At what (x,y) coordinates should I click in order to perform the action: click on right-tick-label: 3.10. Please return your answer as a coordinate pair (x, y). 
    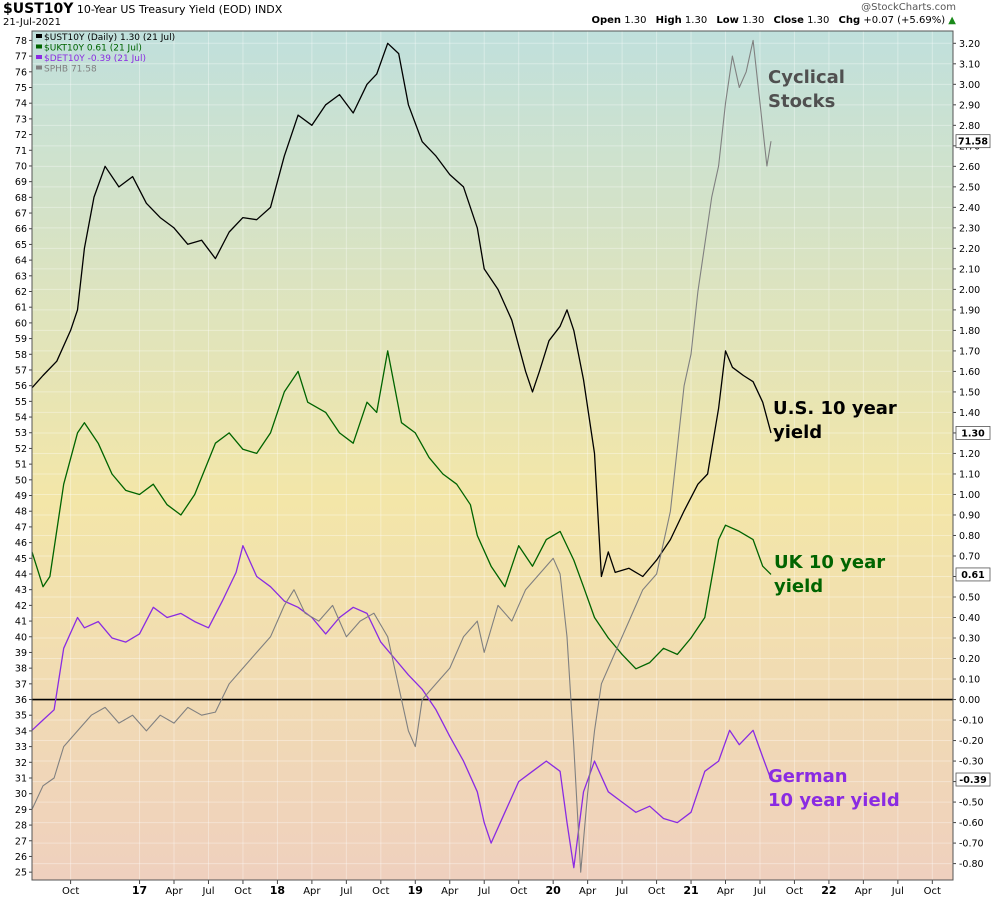
    Looking at the image, I should click on (969, 64).